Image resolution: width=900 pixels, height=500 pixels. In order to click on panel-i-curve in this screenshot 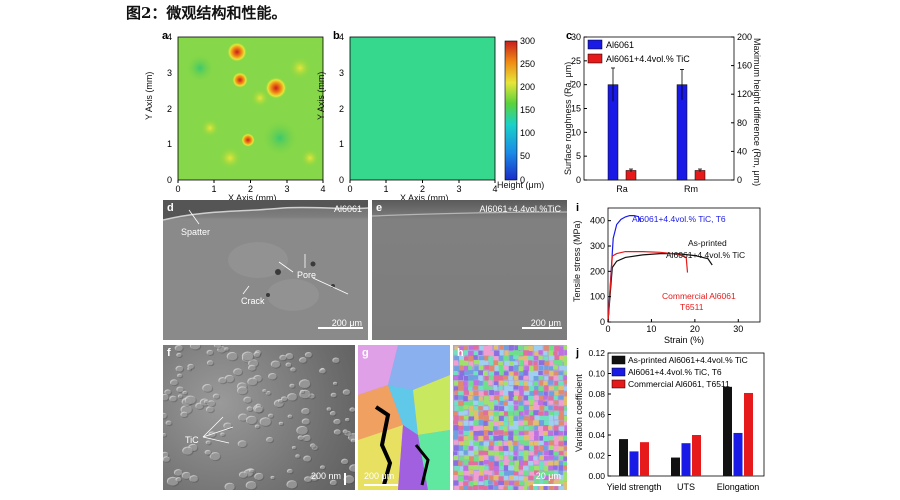, I will do `click(624, 269)`.